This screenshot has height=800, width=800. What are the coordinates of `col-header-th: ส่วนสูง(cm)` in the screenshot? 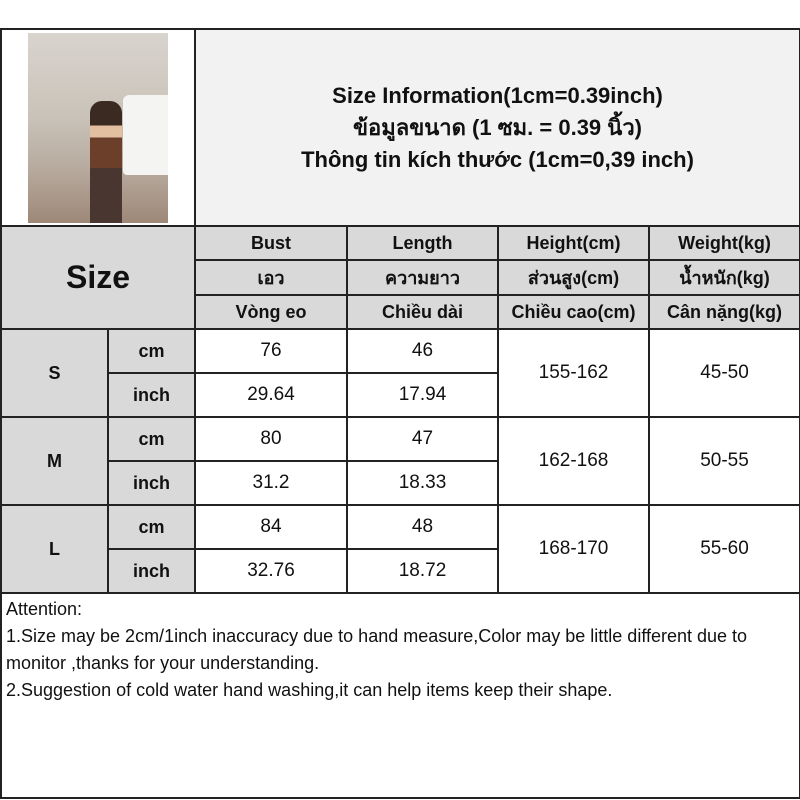 It's located at (573, 277).